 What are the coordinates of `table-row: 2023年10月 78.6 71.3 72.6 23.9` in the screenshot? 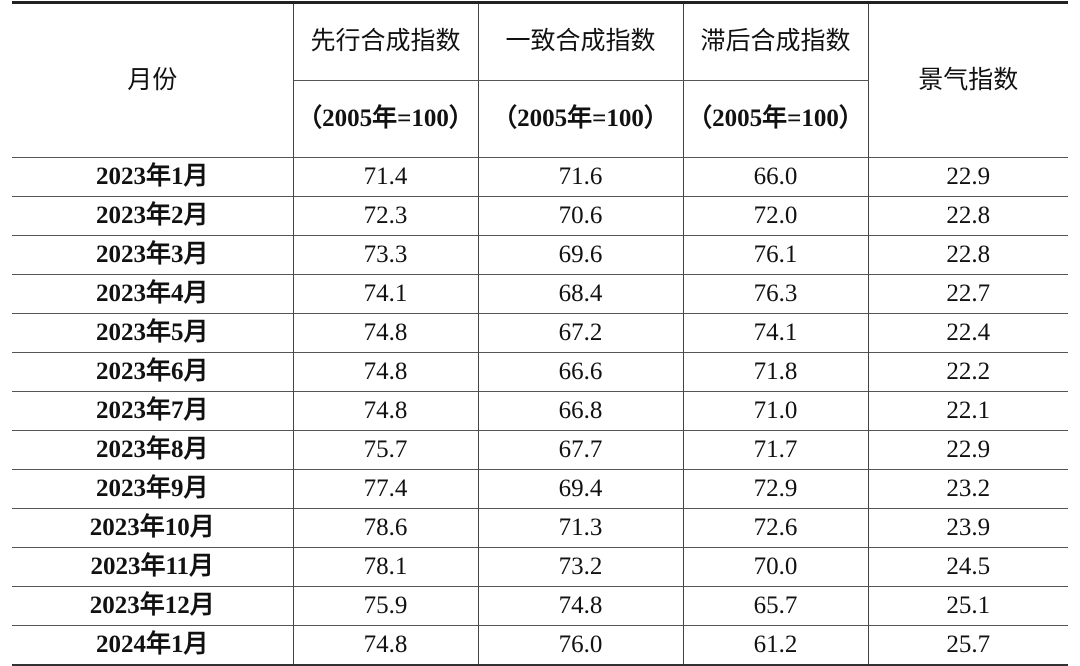 It's located at (540, 528).